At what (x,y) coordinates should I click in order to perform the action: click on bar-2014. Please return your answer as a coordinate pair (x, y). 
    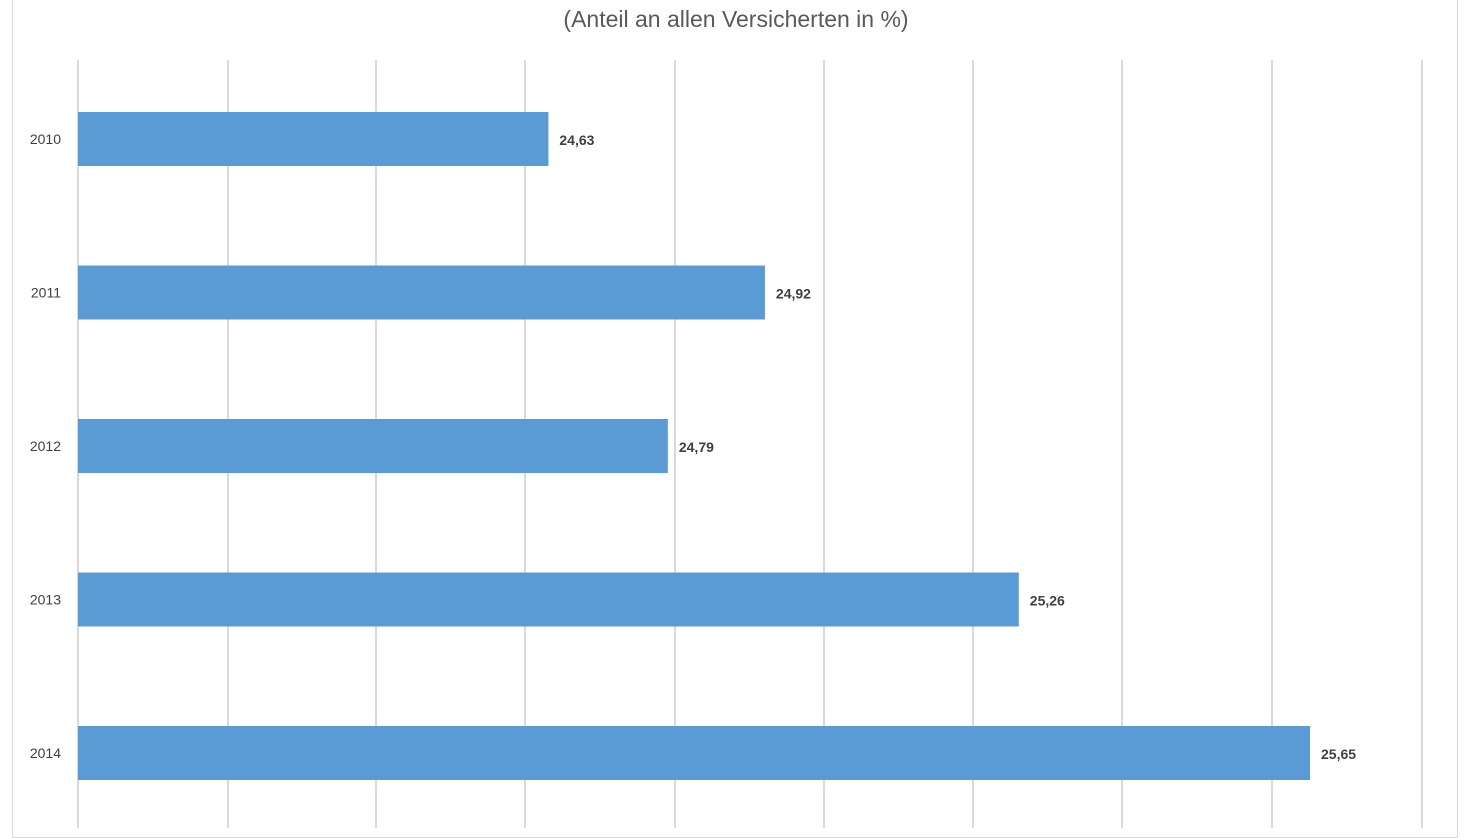
    Looking at the image, I should click on (694, 753).